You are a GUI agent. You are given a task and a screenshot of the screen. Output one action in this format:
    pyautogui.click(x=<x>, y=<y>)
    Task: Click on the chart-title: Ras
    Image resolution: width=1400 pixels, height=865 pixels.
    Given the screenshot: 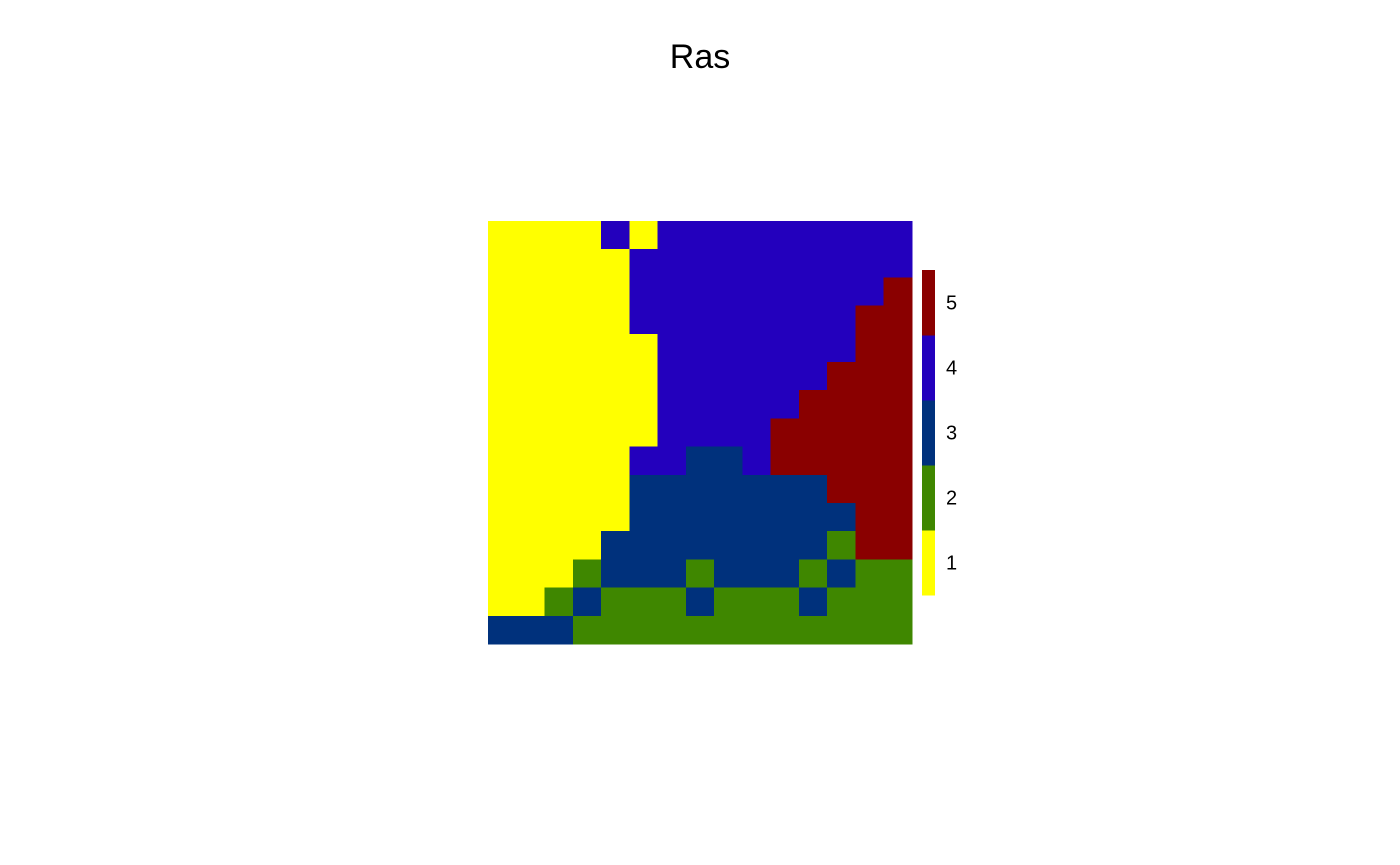 What is the action you would take?
    pyautogui.click(x=700, y=57)
    